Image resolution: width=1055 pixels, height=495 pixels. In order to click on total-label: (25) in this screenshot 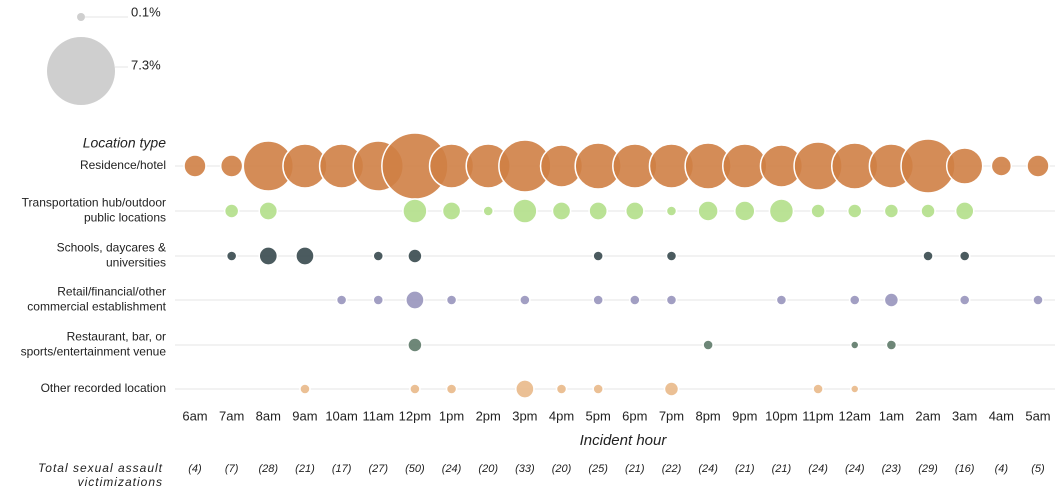, I will do `click(598, 469)`.